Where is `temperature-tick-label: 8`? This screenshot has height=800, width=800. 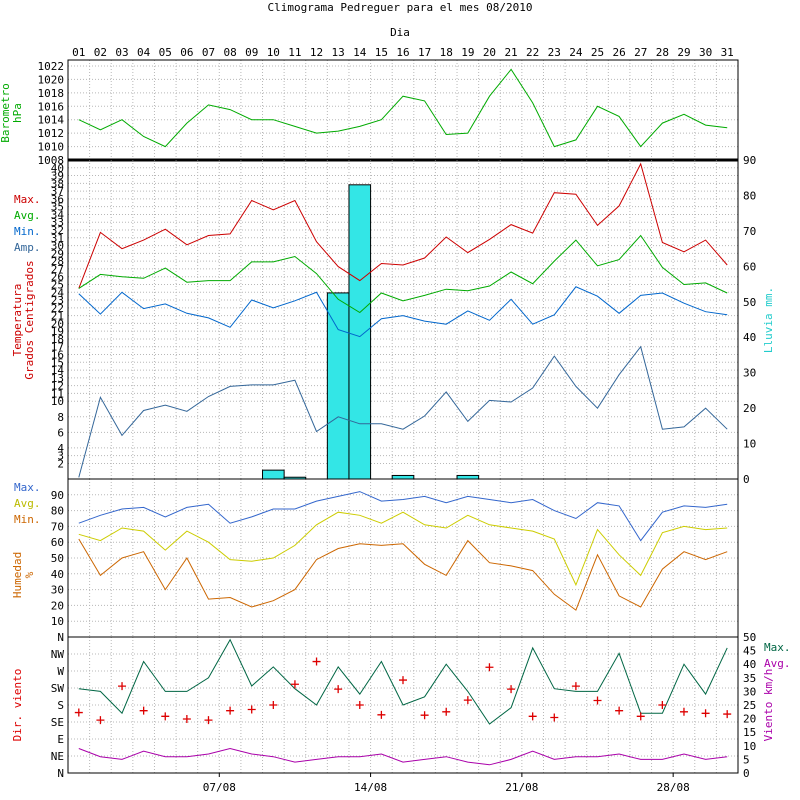 temperature-tick-label: 8 is located at coordinates (60, 417).